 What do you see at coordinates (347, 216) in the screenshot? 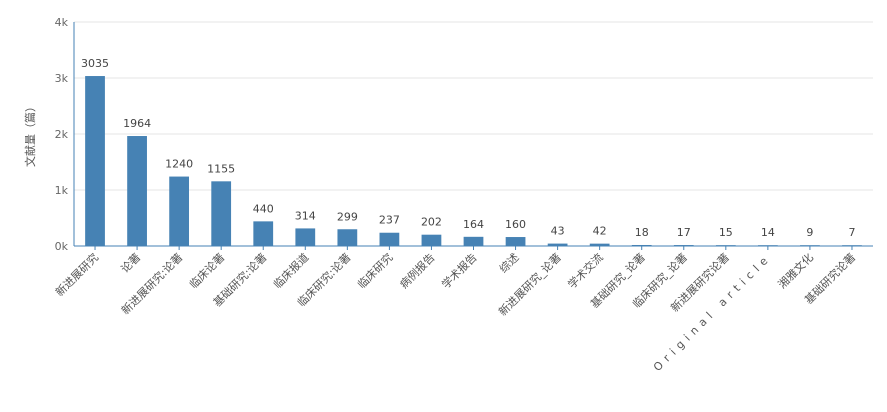
I see `data-label: 299` at bounding box center [347, 216].